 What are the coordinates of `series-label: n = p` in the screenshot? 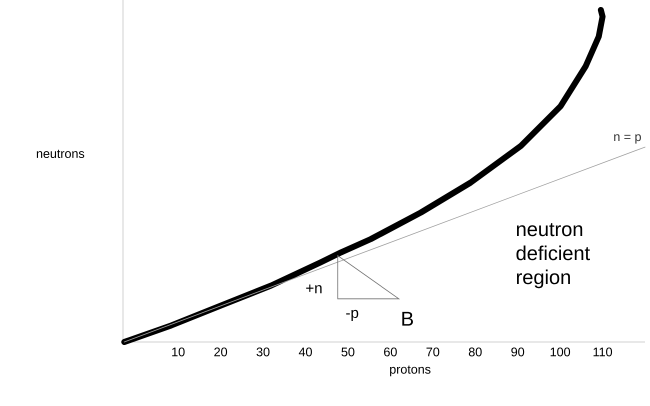 It's located at (627, 139).